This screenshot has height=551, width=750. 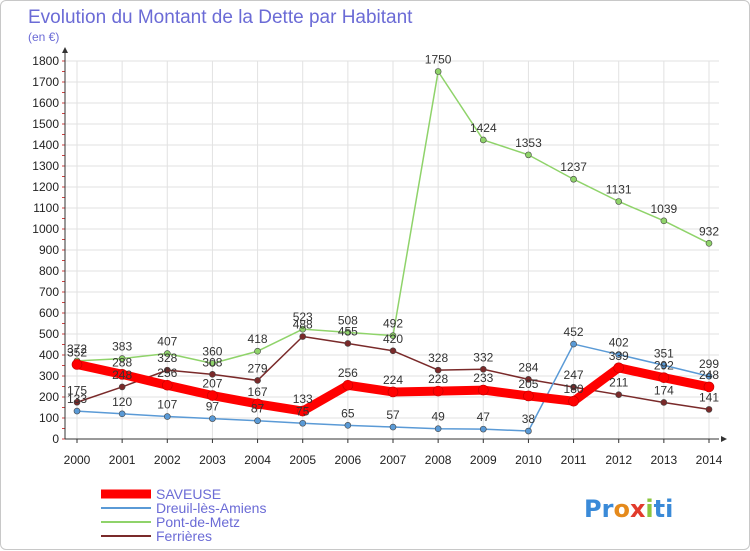 I want to click on brand-logo: Proxiti, so click(x=628, y=509).